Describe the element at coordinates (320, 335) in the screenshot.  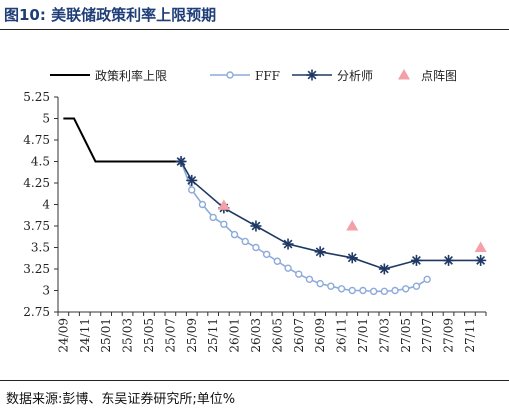
I see `x-tick-label: 26/09` at that location.